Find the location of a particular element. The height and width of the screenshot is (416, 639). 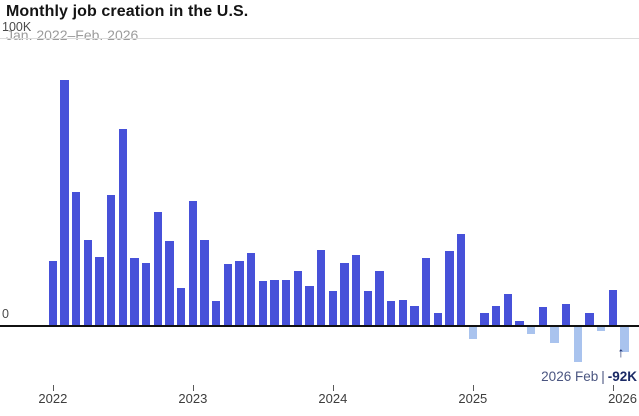

zero-axis-line is located at coordinates (319, 325).